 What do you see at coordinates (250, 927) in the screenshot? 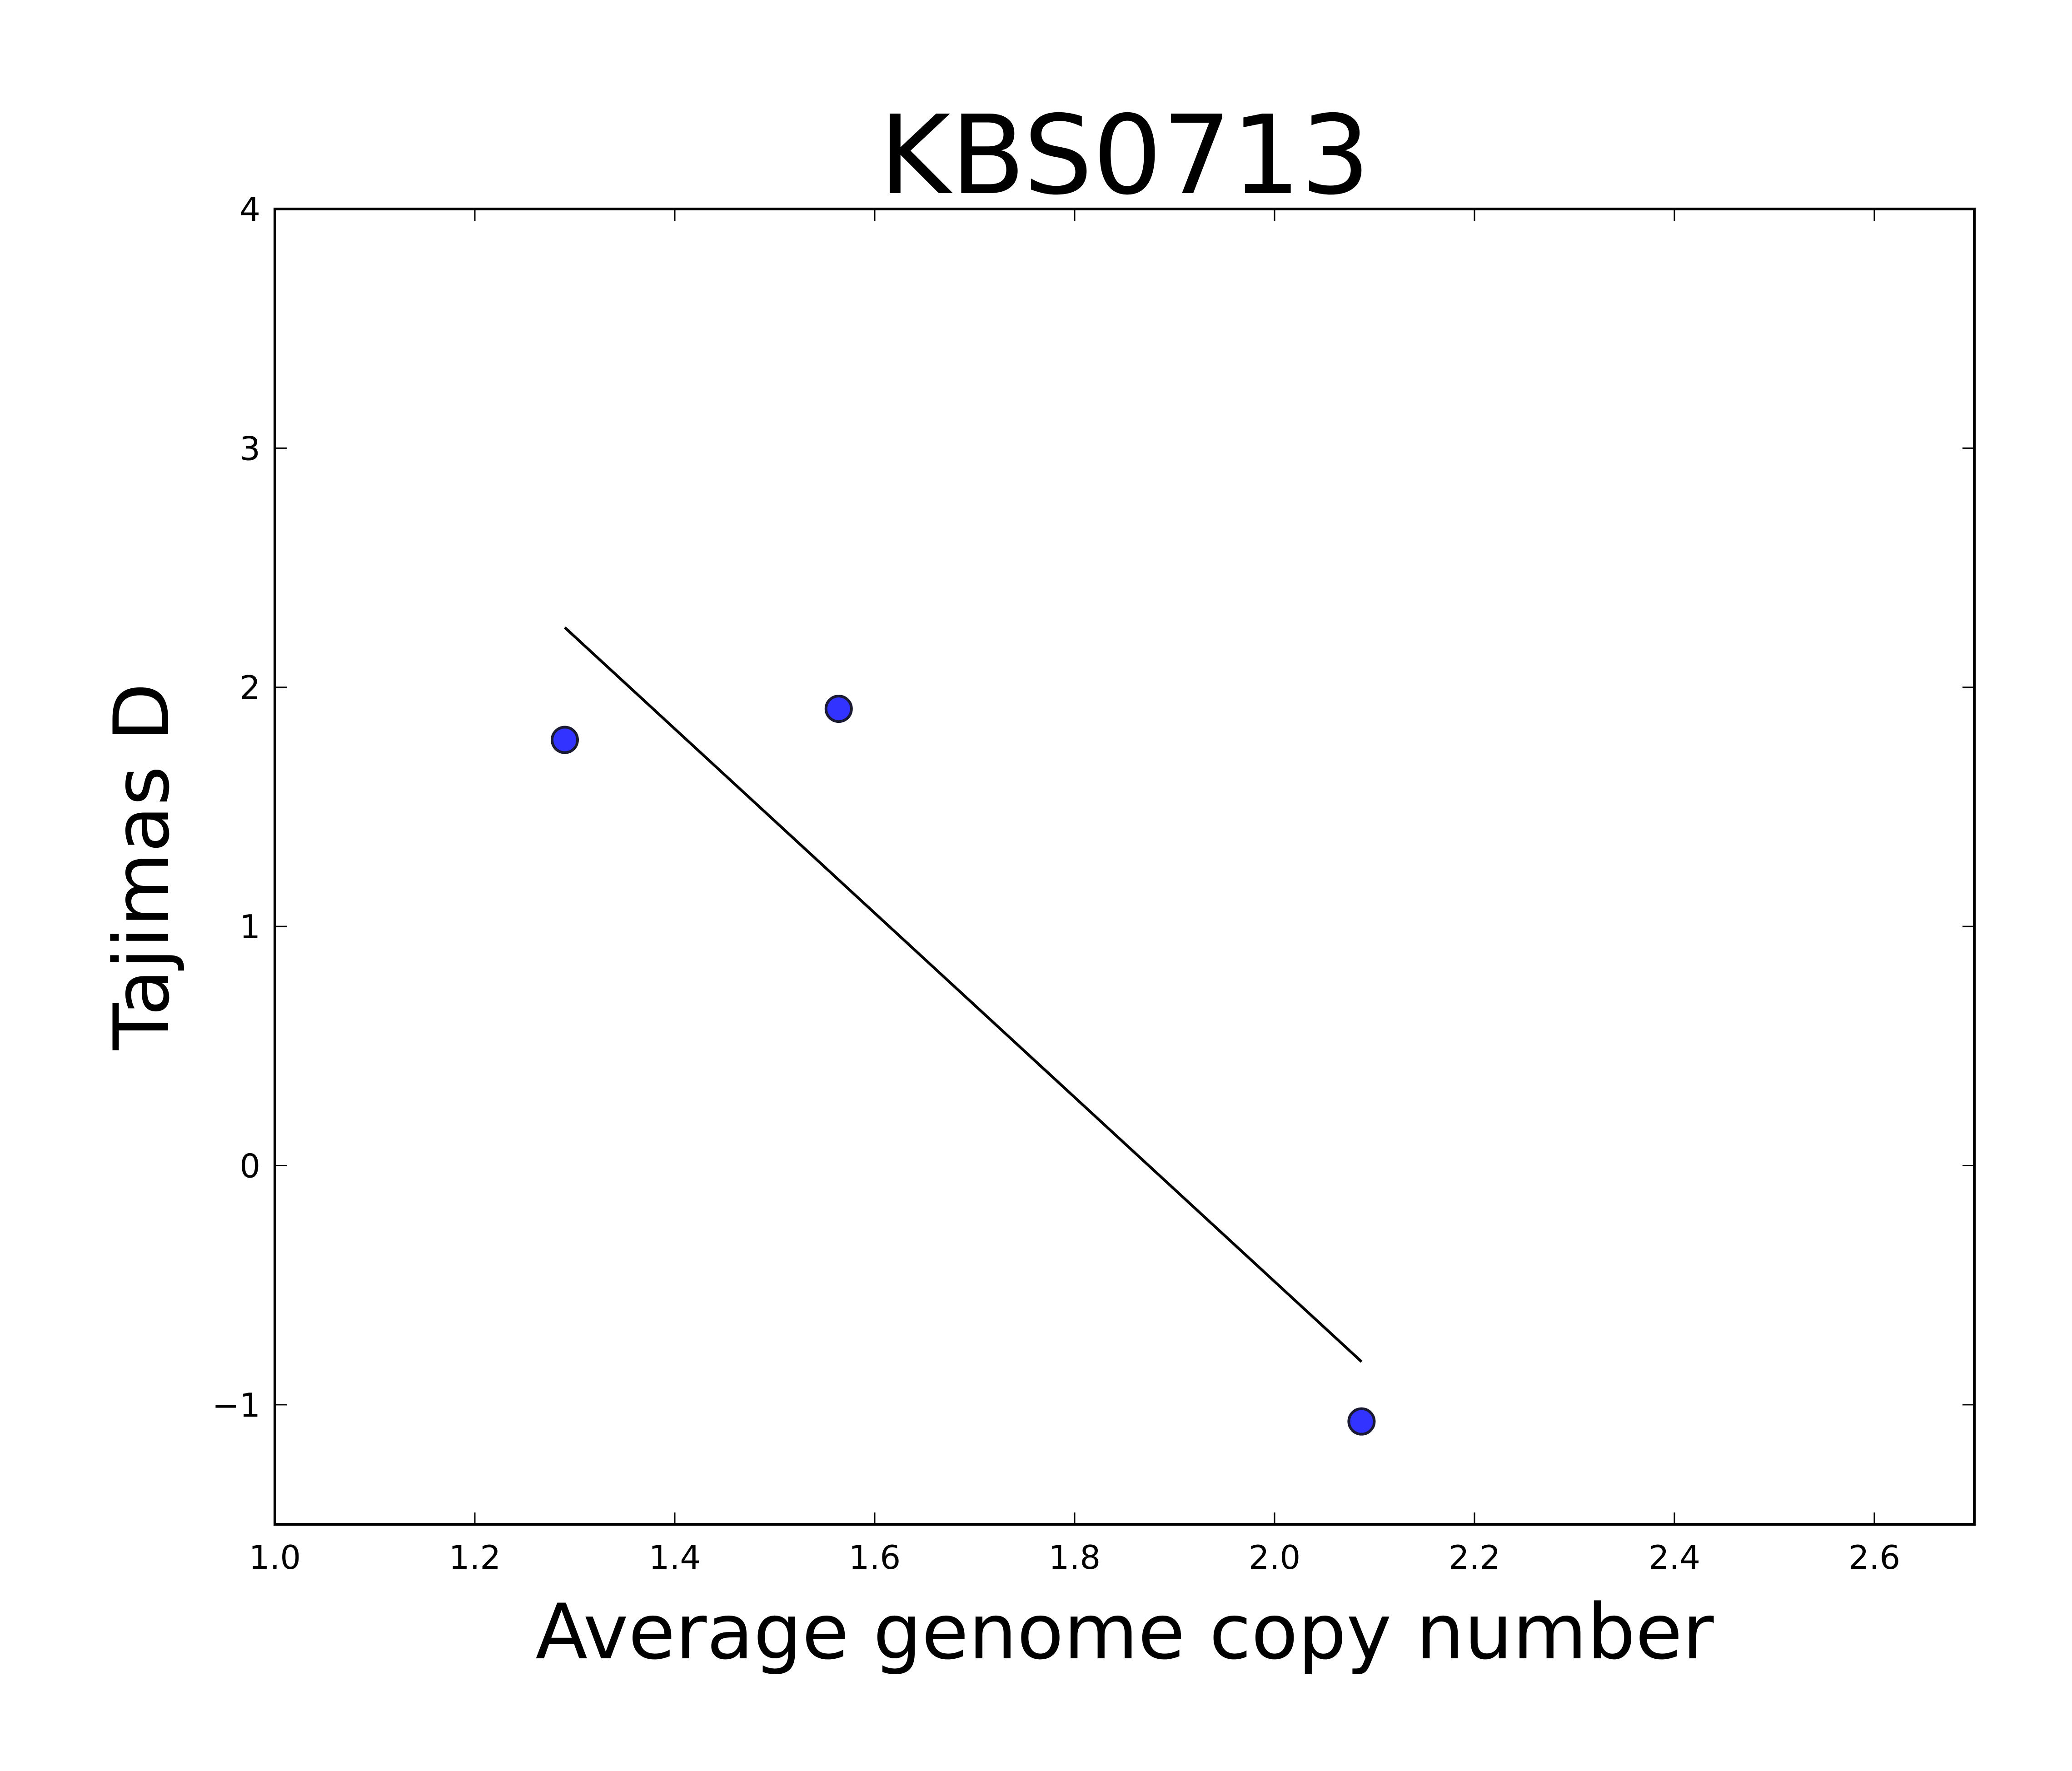
I see `y-tick-label: 1` at bounding box center [250, 927].